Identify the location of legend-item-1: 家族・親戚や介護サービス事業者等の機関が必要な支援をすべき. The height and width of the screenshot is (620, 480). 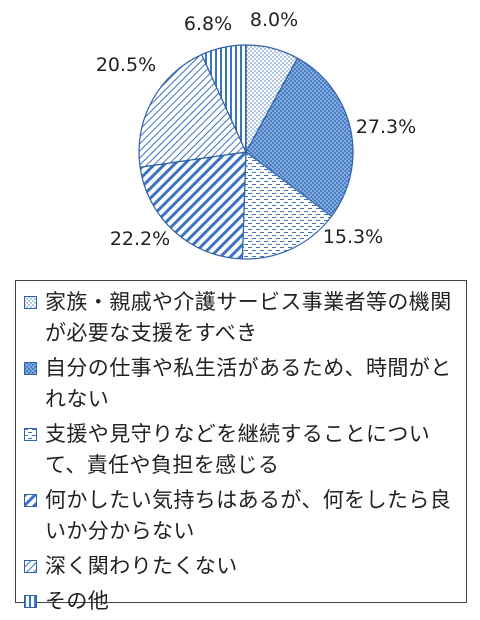
(241, 318).